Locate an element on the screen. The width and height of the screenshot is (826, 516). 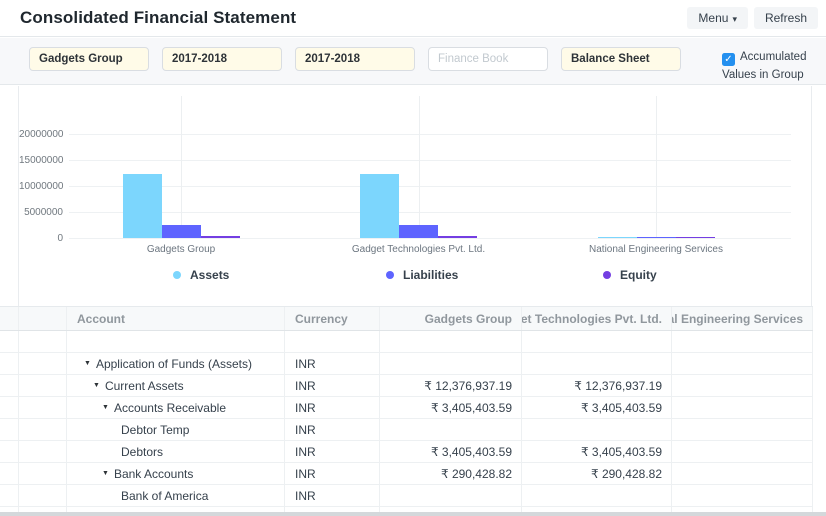
account-cell: ▼ Current Assets is located at coordinates (176, 385).